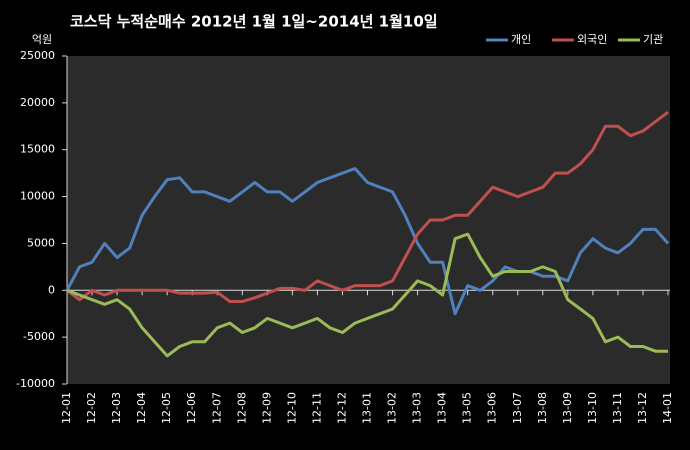 The image size is (690, 450). I want to click on x-tick-label: 12-03, so click(116, 408).